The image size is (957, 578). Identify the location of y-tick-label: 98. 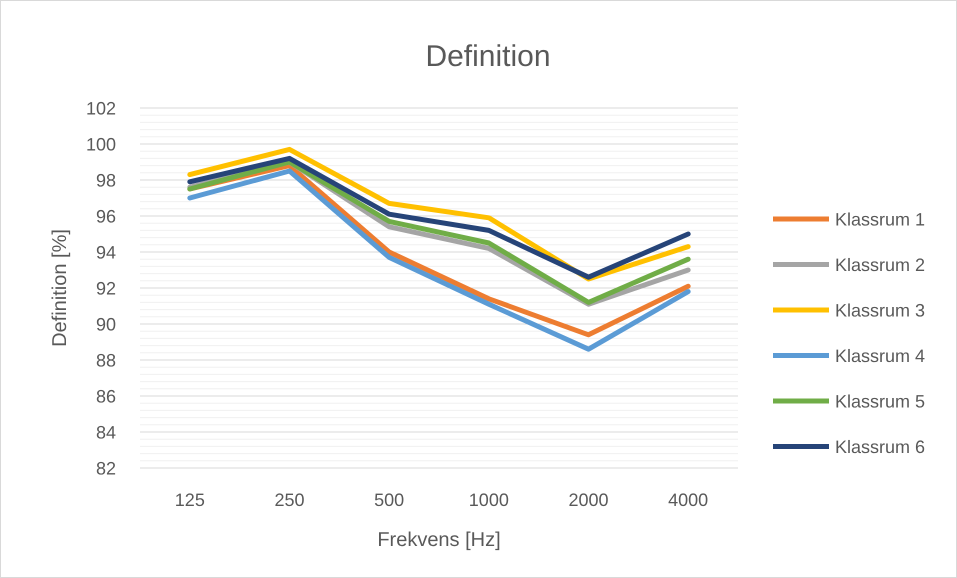
(106, 180).